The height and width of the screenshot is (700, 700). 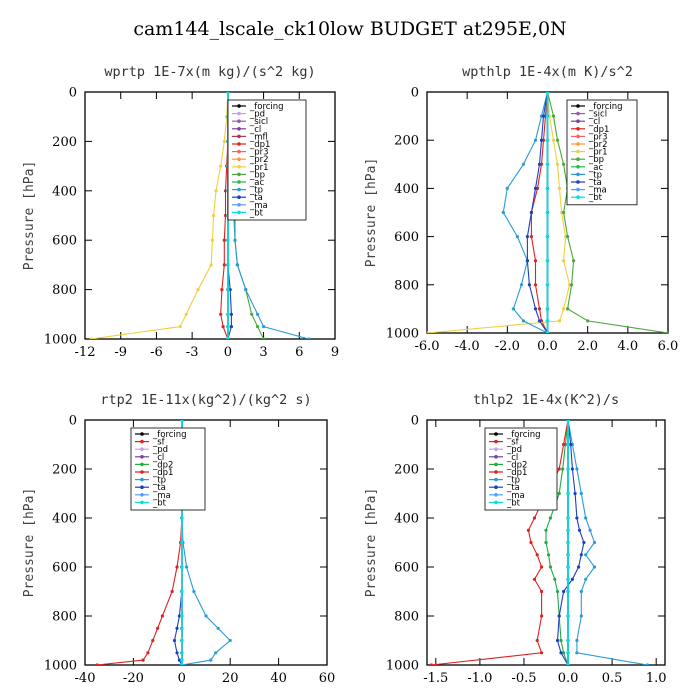 I want to click on legend-label: _mfl, so click(x=258, y=137).